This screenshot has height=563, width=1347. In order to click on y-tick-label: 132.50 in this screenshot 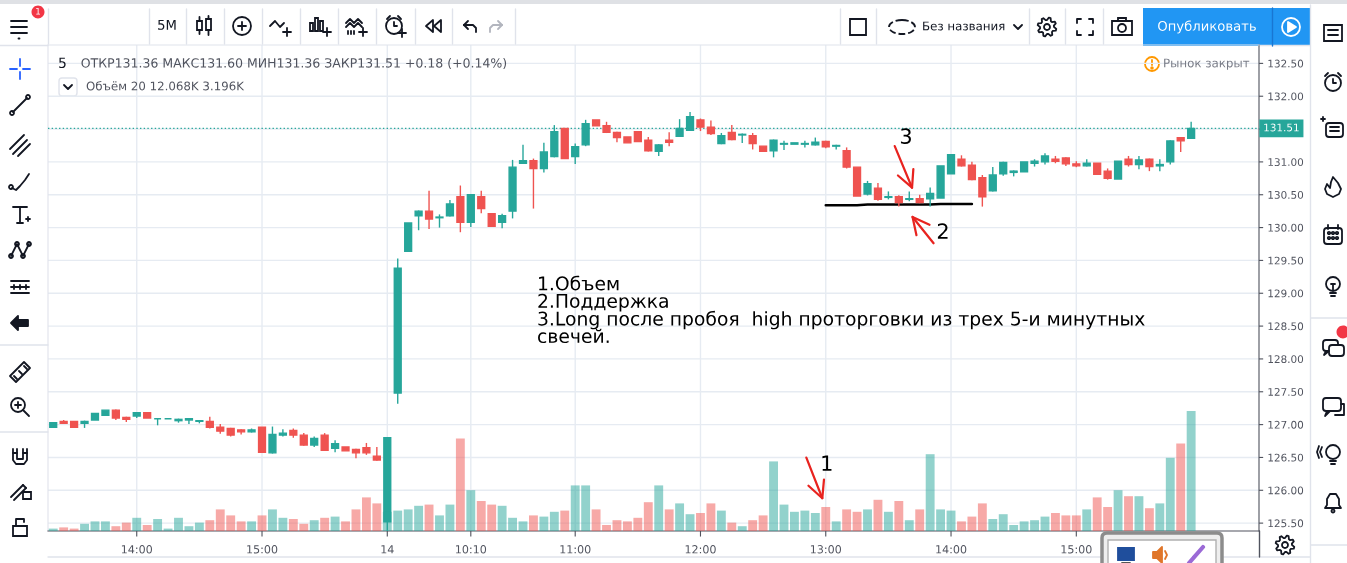, I will do `click(1286, 63)`.